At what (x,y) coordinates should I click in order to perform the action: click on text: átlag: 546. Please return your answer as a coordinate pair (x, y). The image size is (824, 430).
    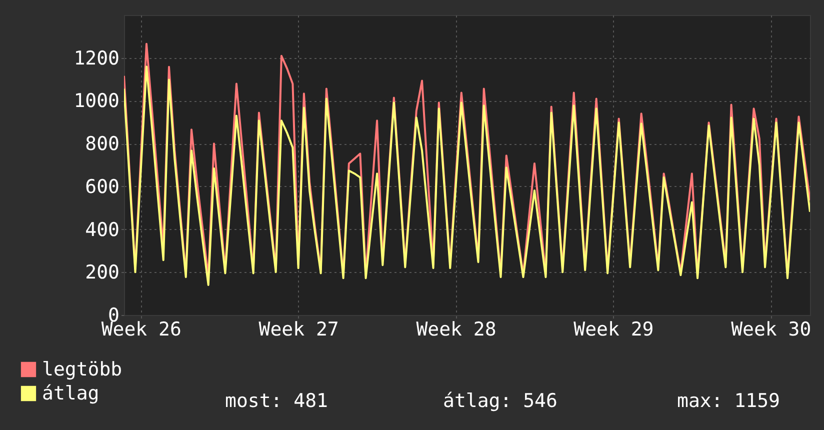
    Looking at the image, I should click on (500, 401).